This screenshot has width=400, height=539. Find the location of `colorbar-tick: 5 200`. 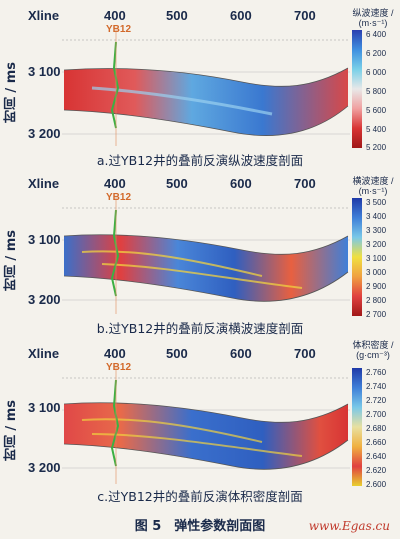

colorbar-tick: 5 200 is located at coordinates (376, 147).